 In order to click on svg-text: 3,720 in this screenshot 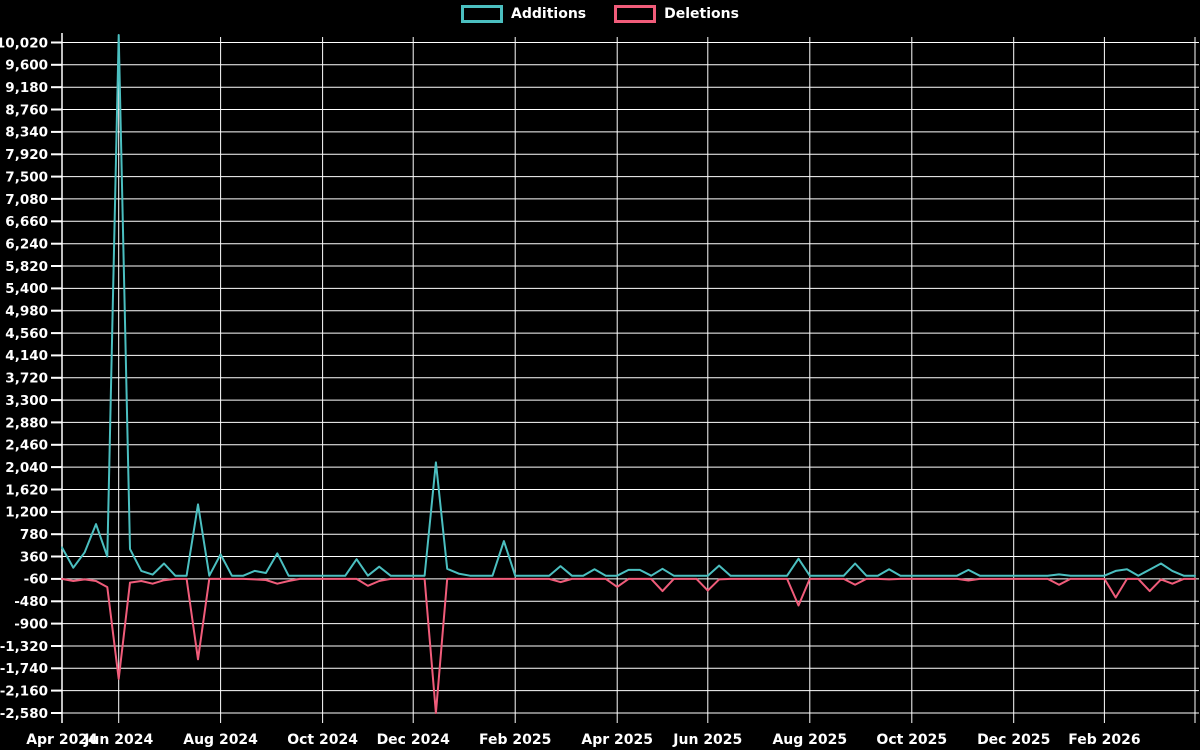, I will do `click(26, 379)`.